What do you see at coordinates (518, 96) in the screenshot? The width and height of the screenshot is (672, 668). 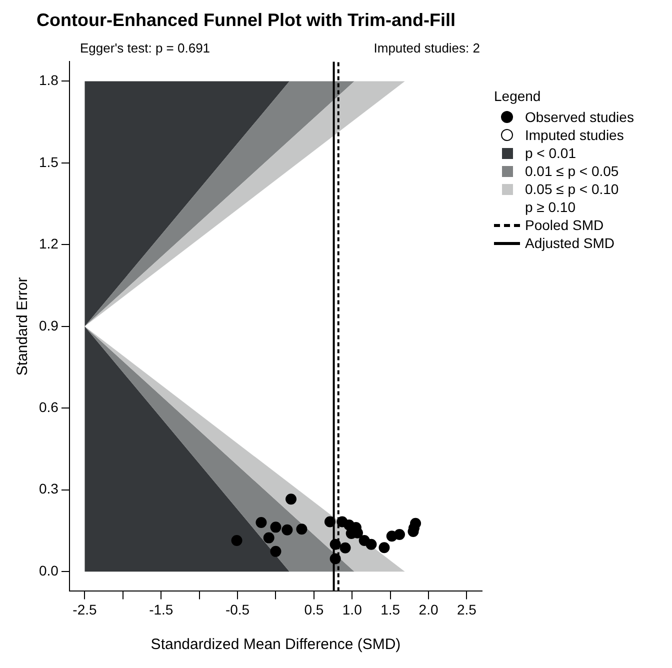 I see `legend-title: Legend` at bounding box center [518, 96].